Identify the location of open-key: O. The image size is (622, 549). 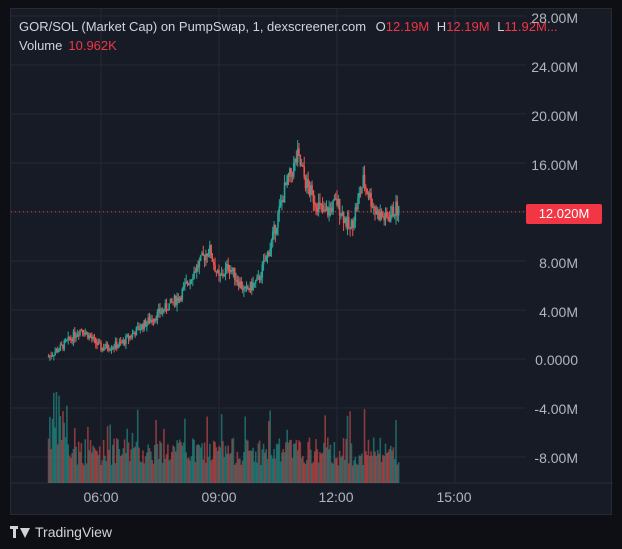
(380, 26).